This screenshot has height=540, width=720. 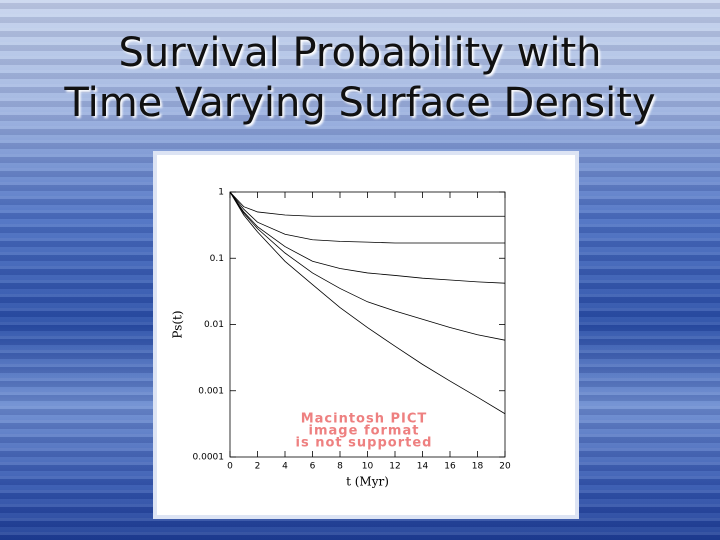 What do you see at coordinates (214, 325) in the screenshot?
I see `y-tick-label: 0.01` at bounding box center [214, 325].